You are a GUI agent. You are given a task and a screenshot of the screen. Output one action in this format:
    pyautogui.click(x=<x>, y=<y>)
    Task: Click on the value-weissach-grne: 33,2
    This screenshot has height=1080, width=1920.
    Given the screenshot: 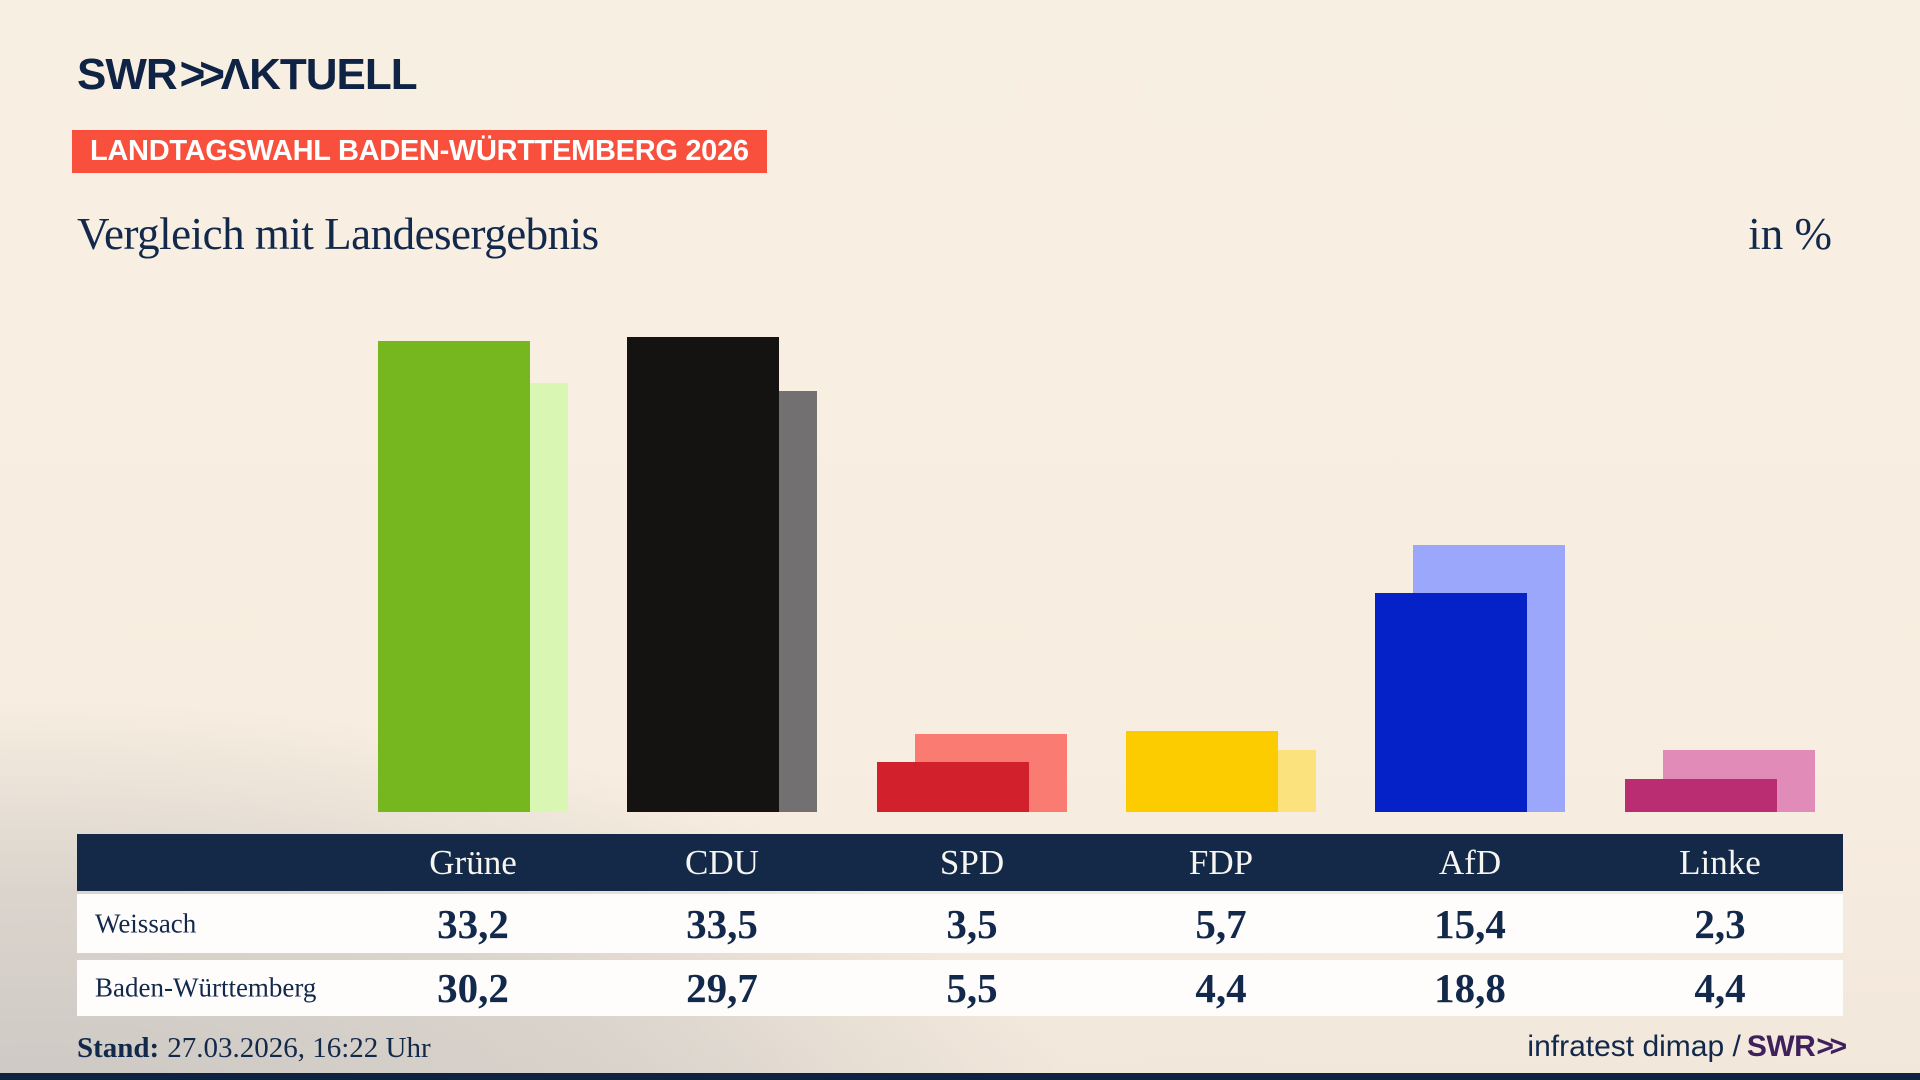 What is the action you would take?
    pyautogui.click(x=473, y=923)
    